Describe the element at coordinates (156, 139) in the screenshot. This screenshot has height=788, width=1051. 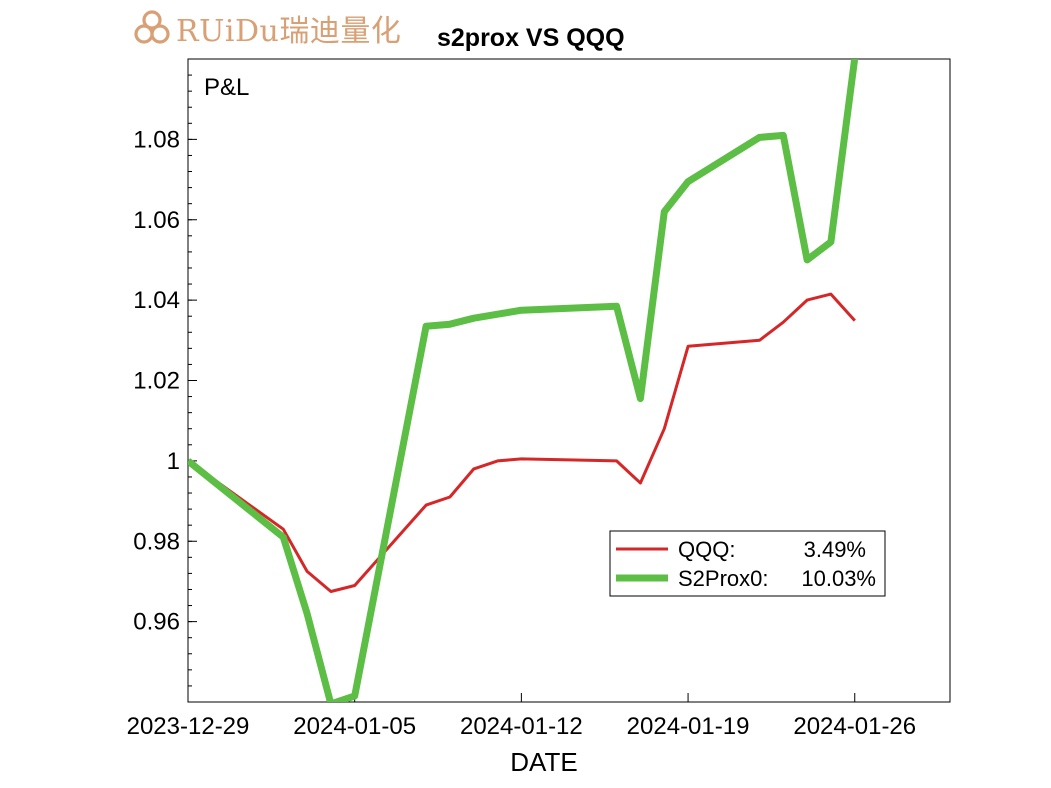
I see `y-tick-label: 1.08` at that location.